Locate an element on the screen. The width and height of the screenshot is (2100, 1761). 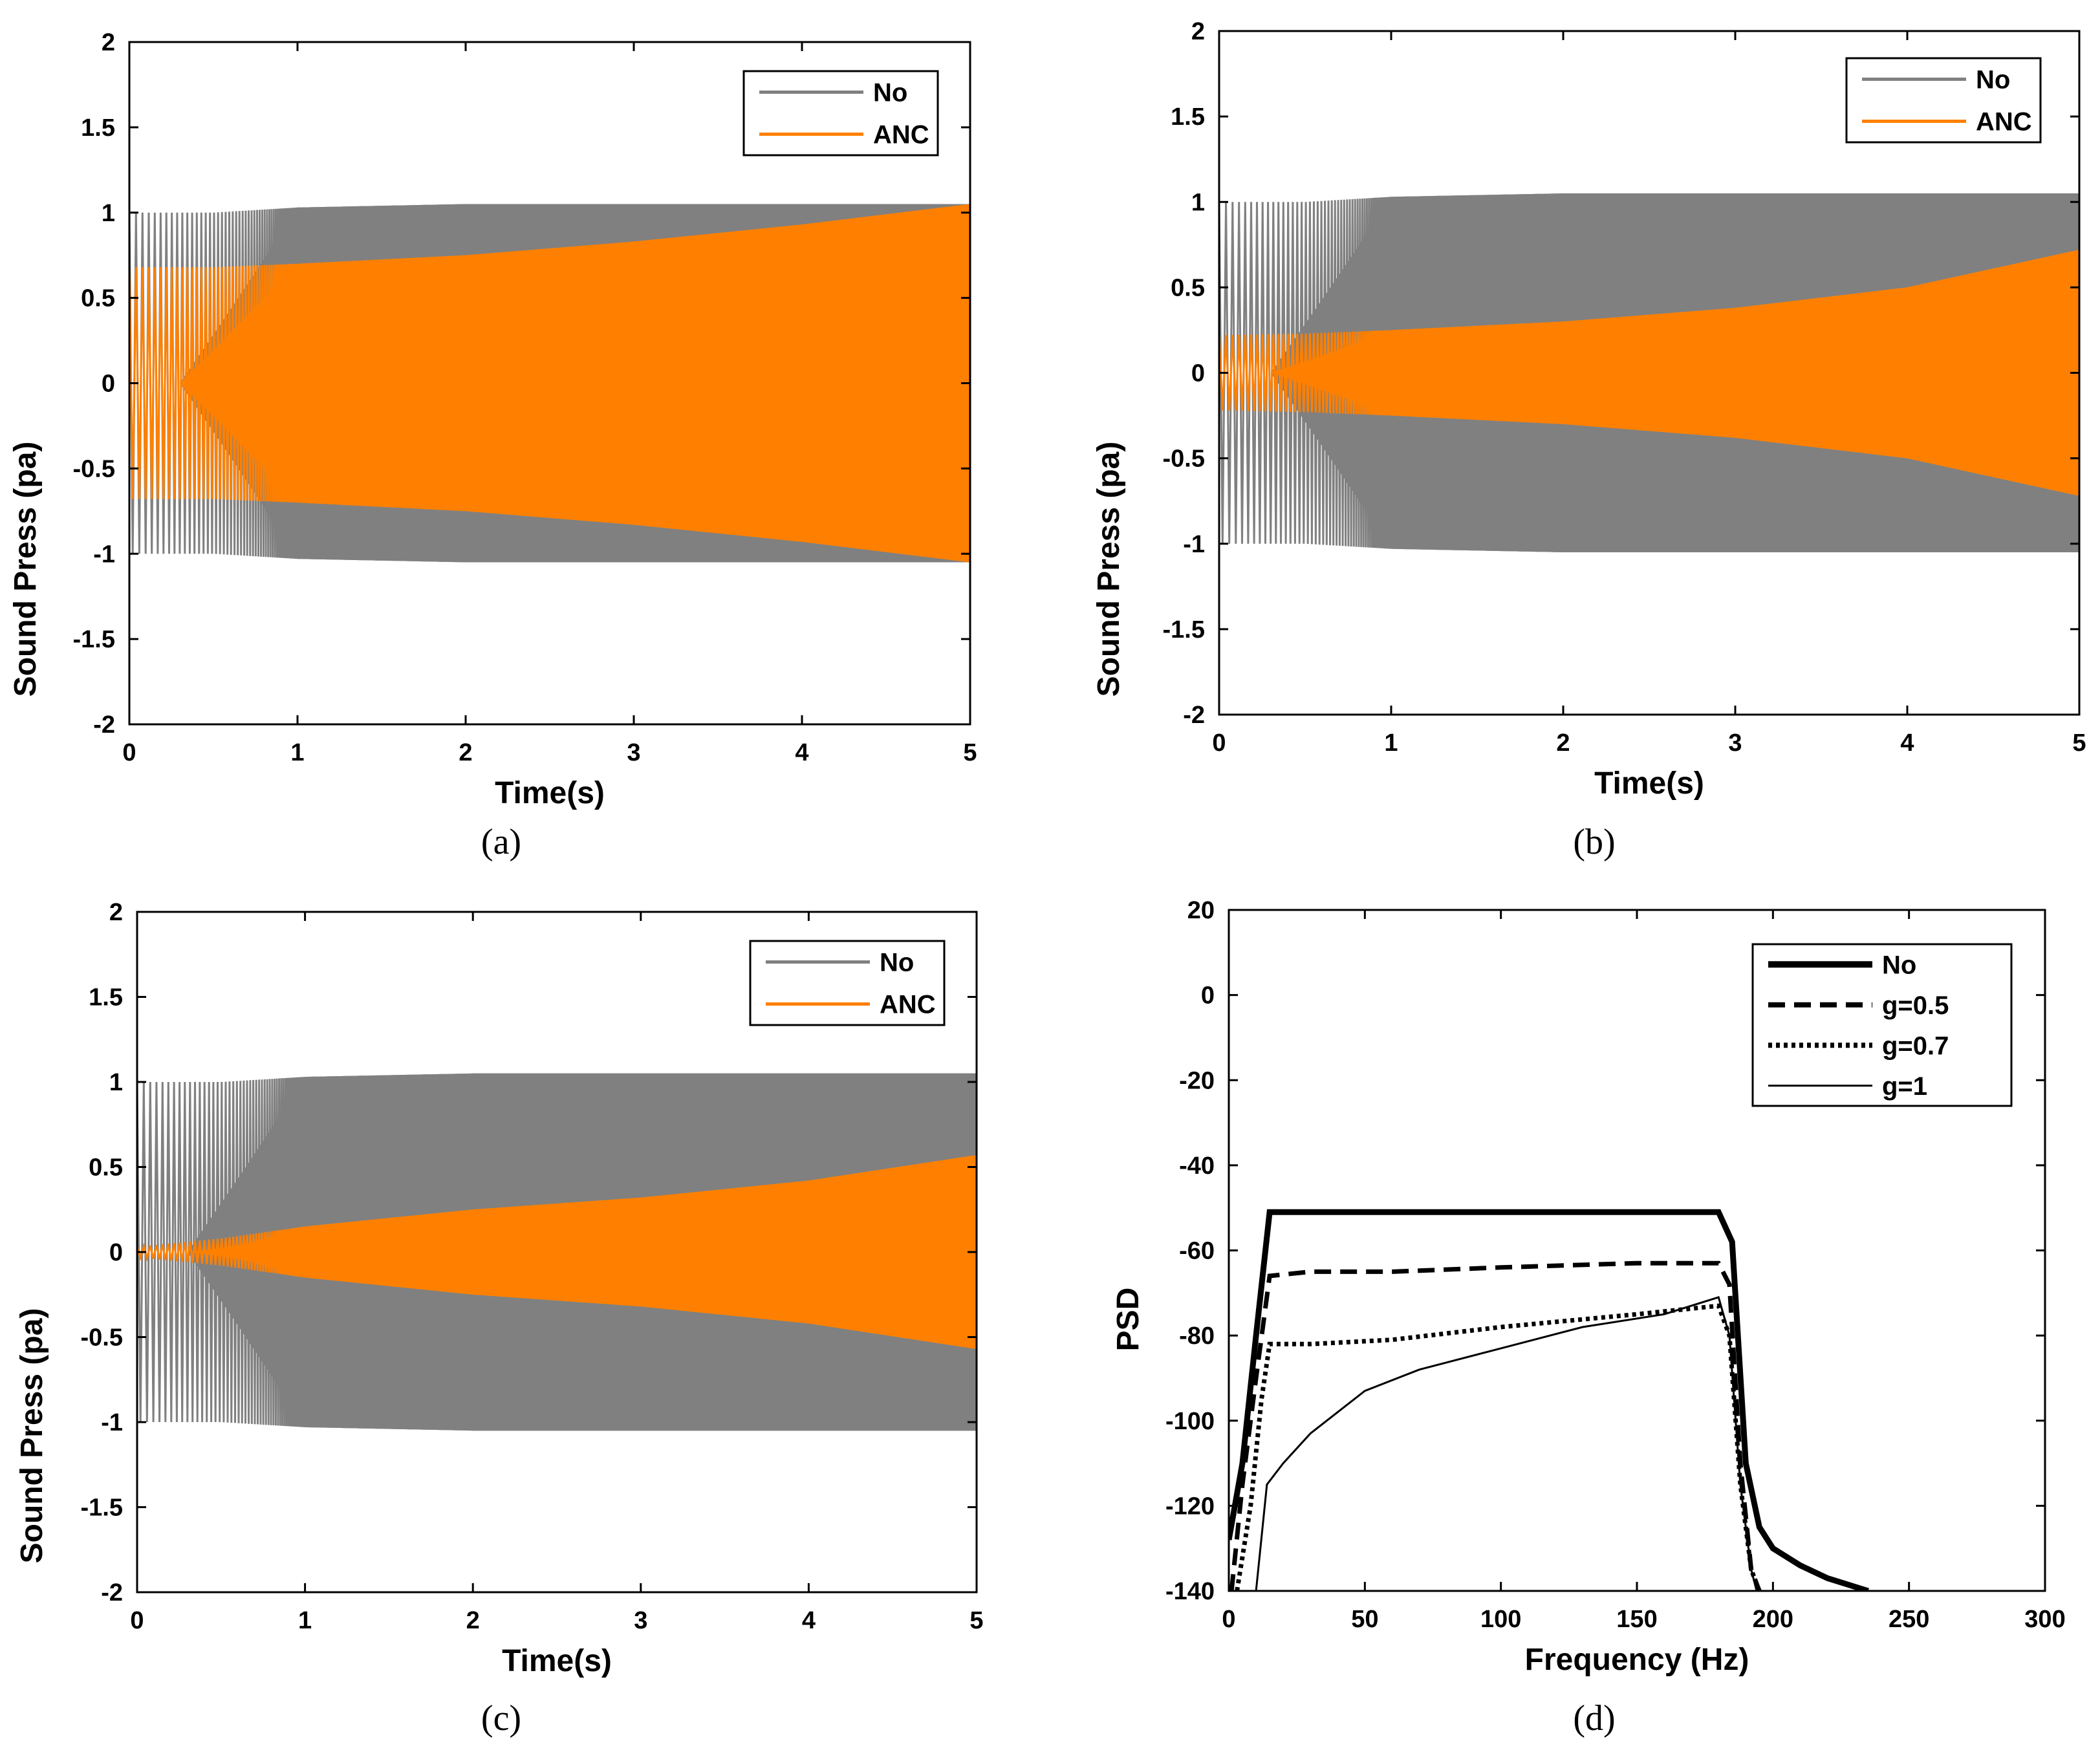
x-tick-label: 200 is located at coordinates (1773, 1620).